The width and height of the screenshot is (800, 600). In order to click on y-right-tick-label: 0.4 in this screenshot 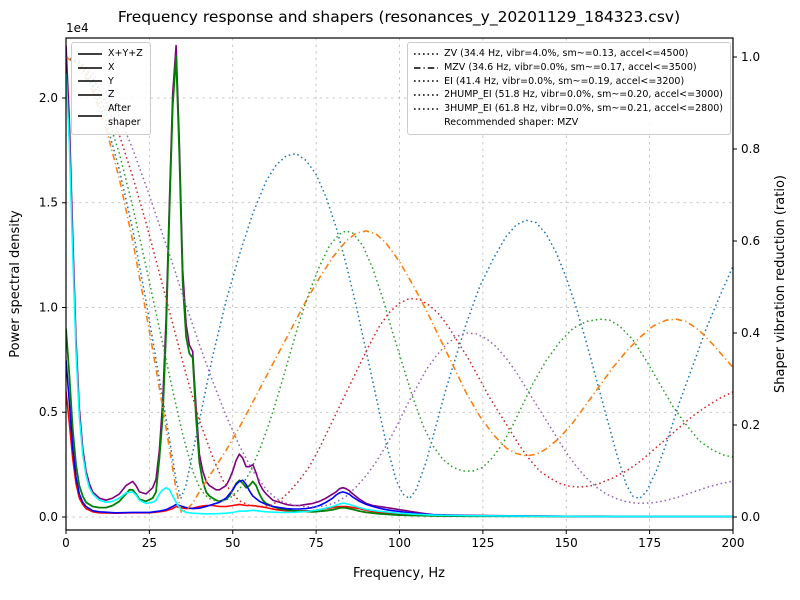, I will do `click(750, 333)`.